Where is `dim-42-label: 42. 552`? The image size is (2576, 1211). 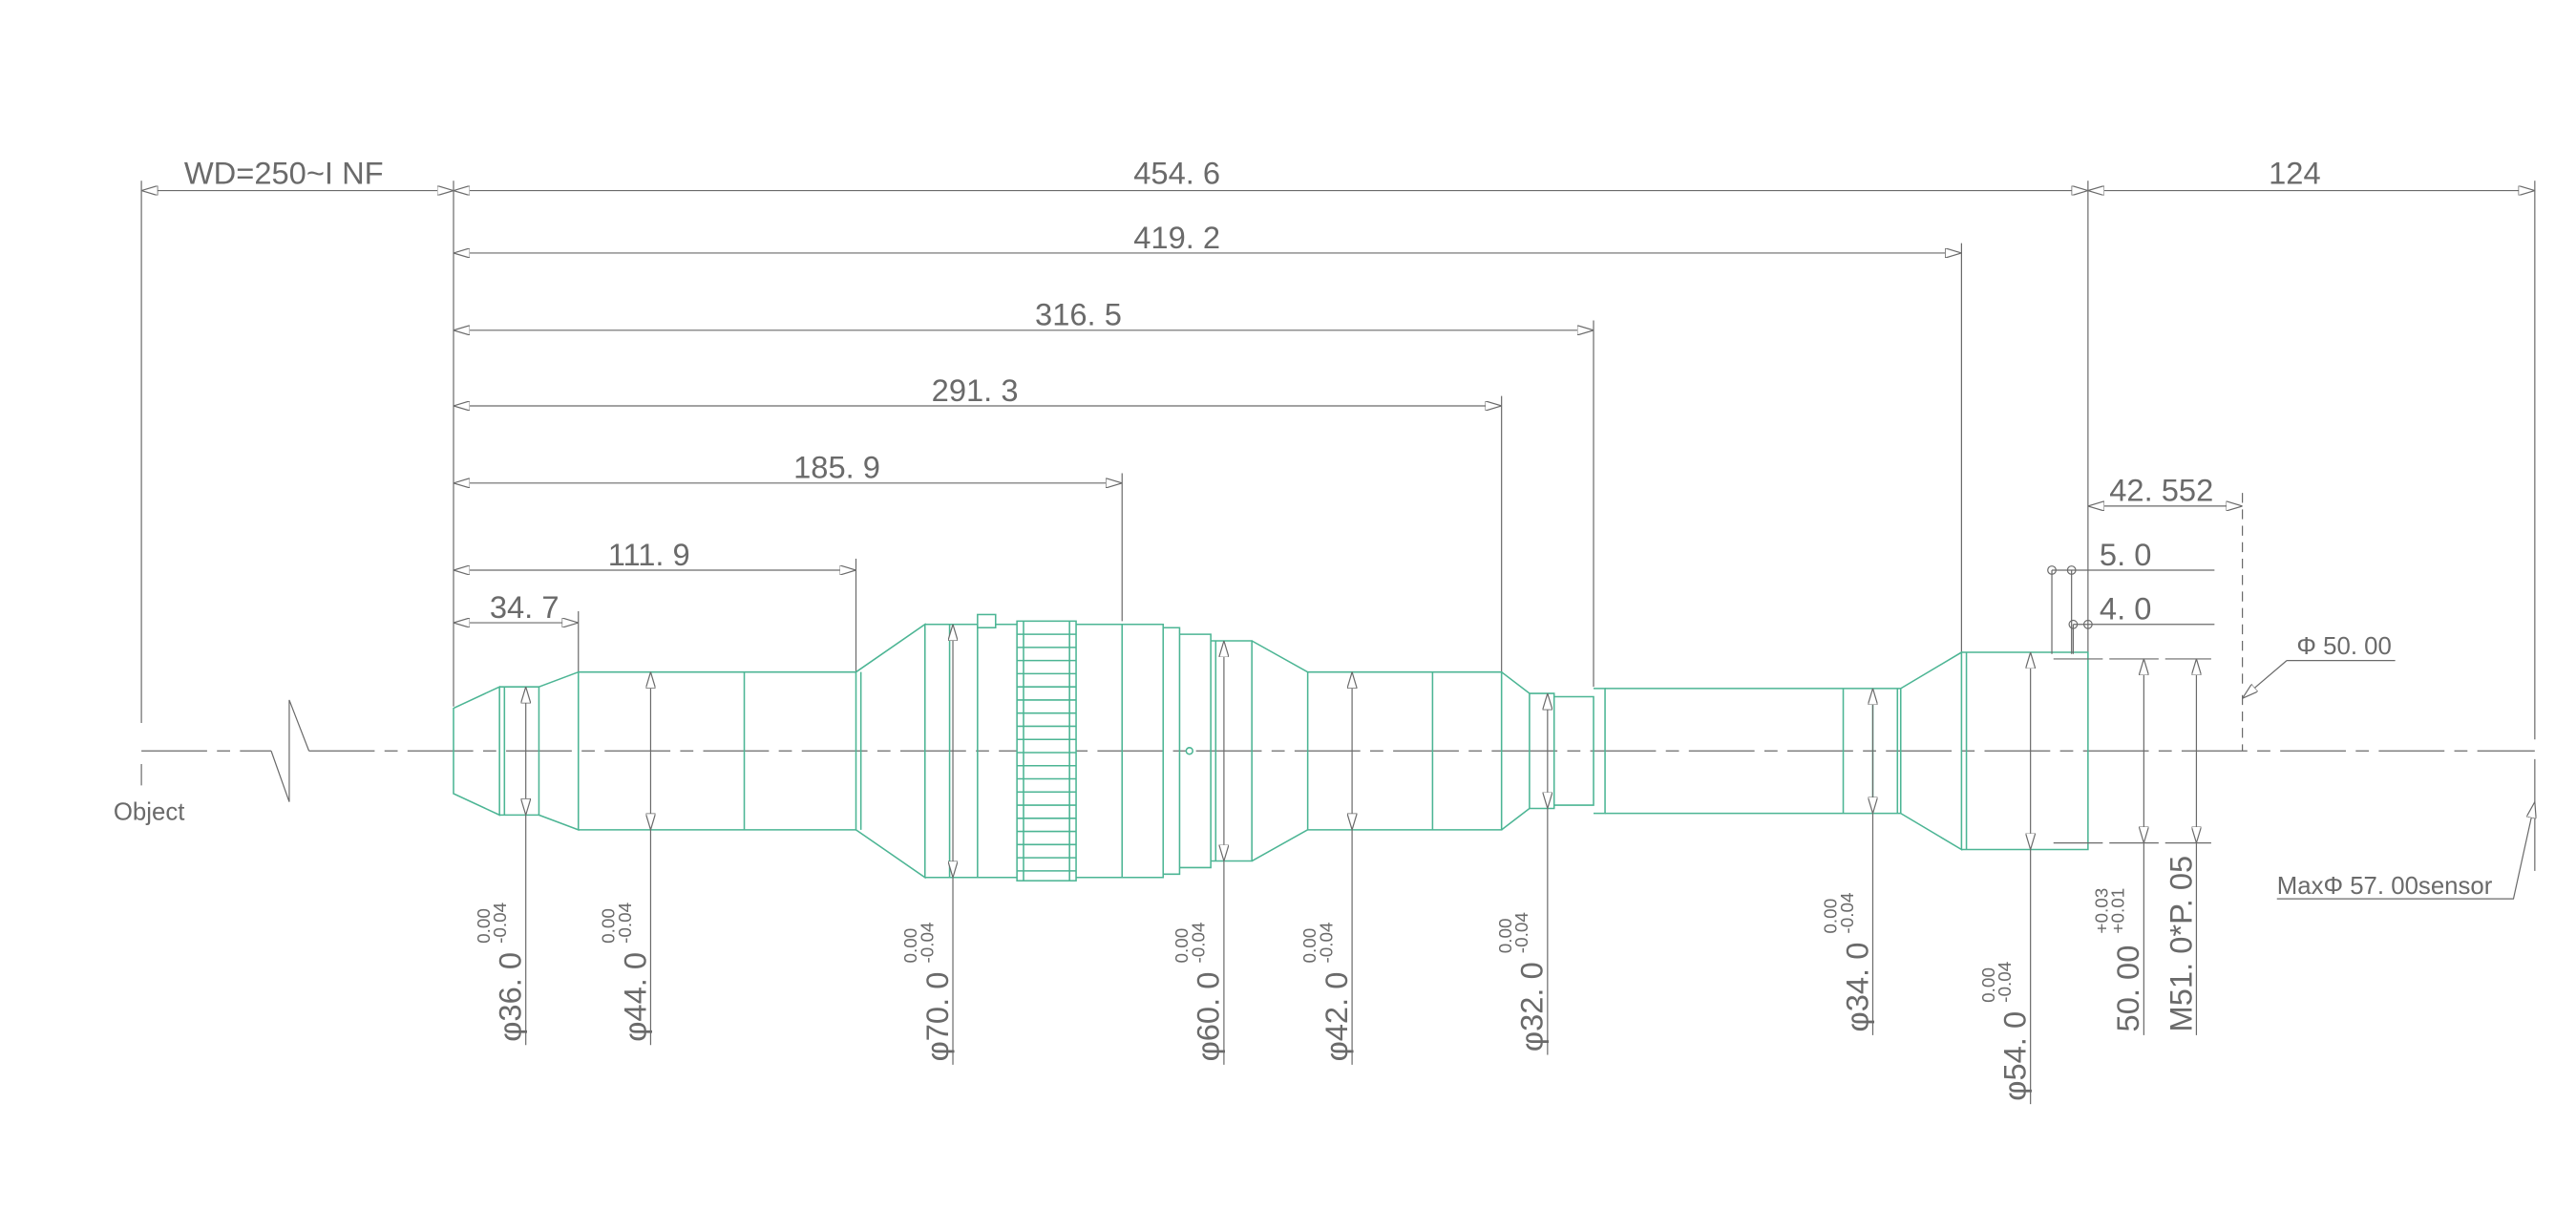 dim-42-label: 42. 552 is located at coordinates (2161, 490).